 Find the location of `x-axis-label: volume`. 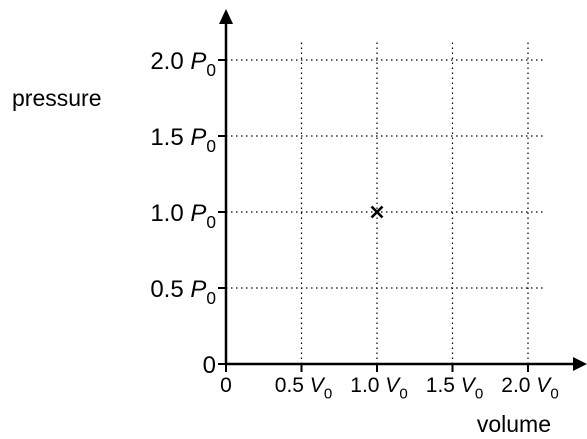

x-axis-label: volume is located at coordinates (514, 424).